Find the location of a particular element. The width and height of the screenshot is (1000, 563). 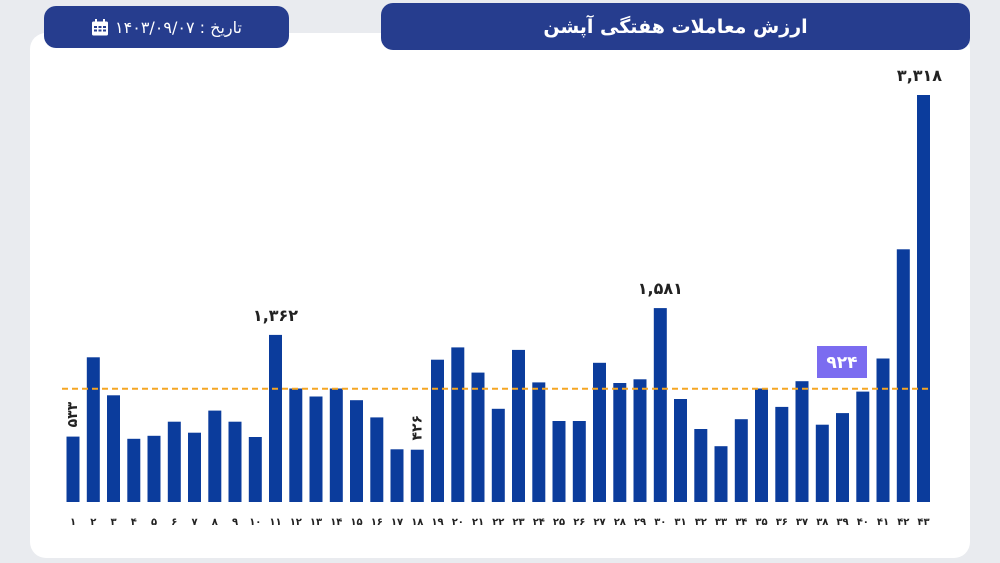

x-tick-label: ۳۳ is located at coordinates (721, 522).